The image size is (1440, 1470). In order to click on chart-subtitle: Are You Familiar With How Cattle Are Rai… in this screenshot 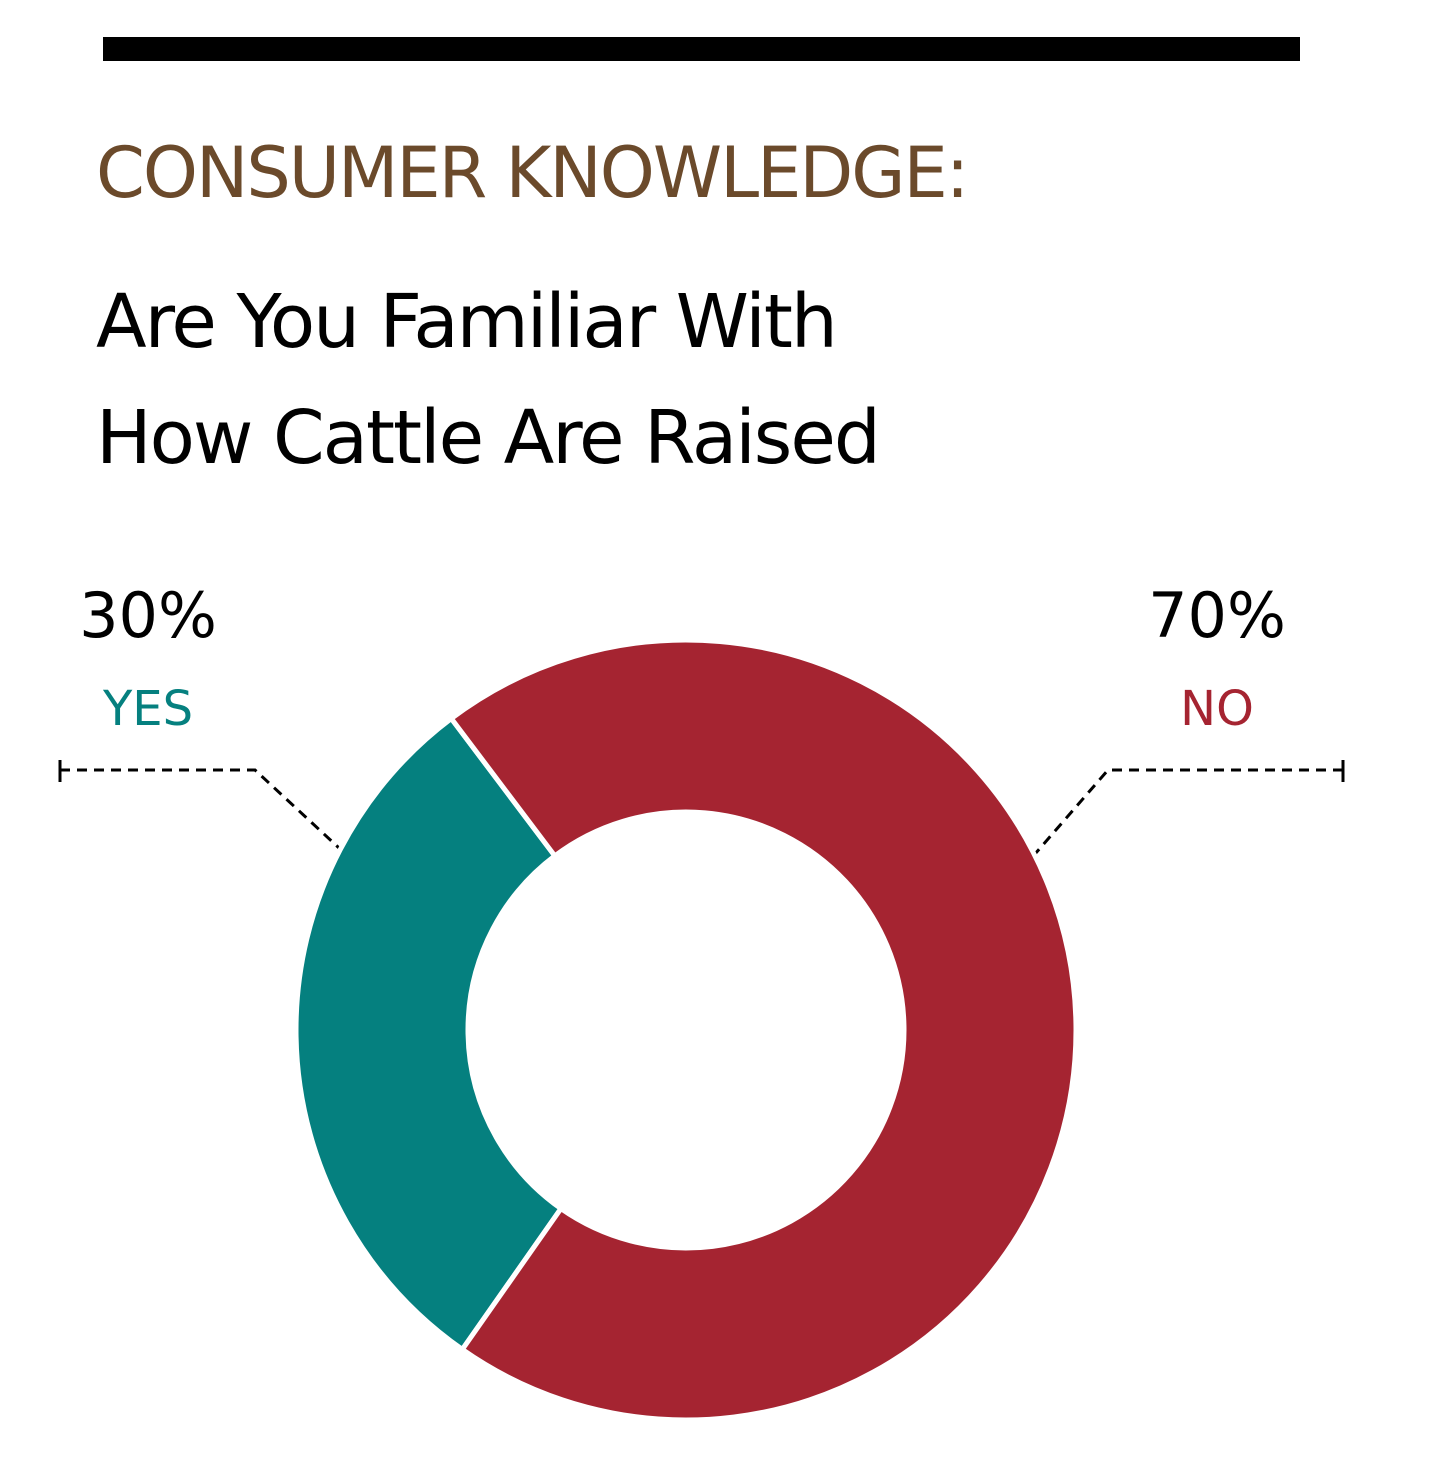, I will do `click(488, 380)`.